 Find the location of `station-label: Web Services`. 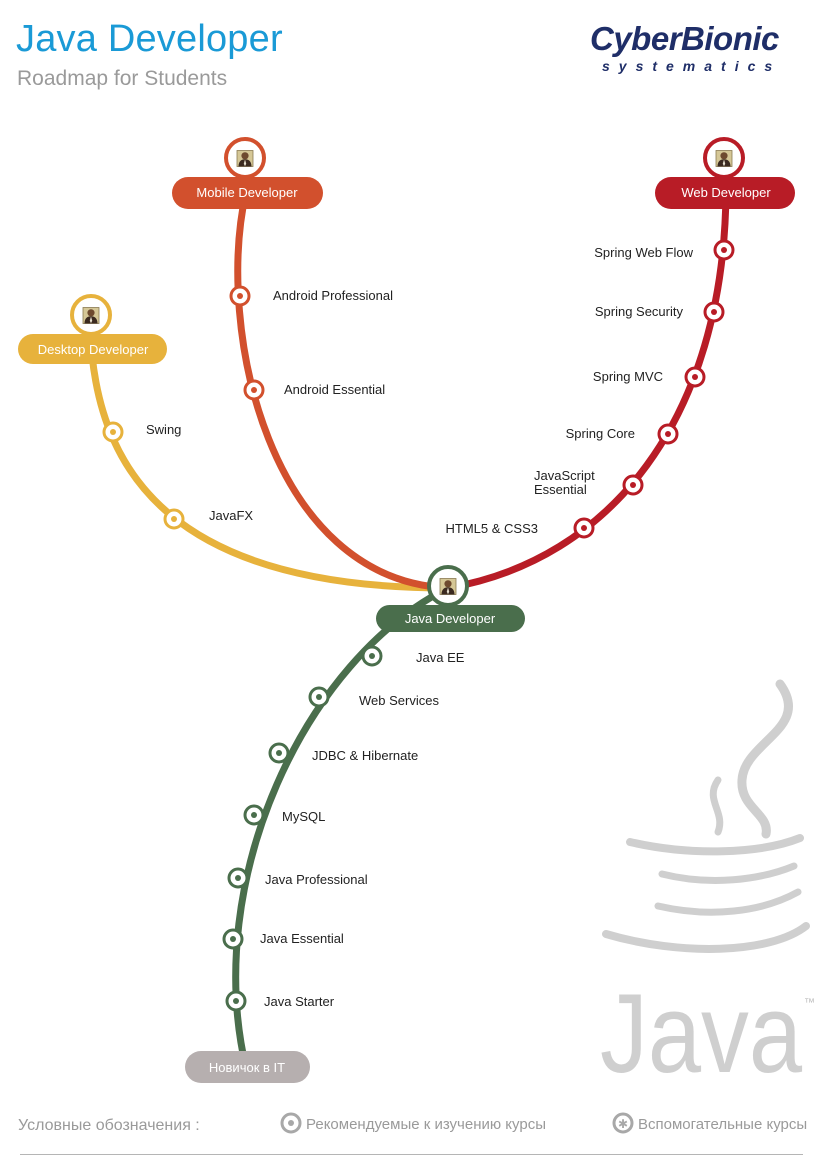

station-label: Web Services is located at coordinates (399, 700).